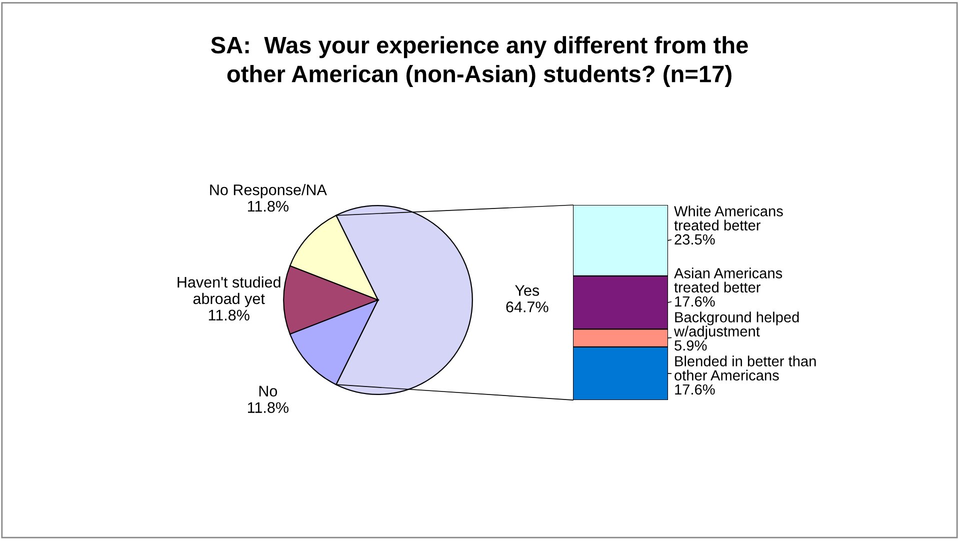 This screenshot has width=959, height=560. What do you see at coordinates (690, 345) in the screenshot?
I see `data-label: 5.9%` at bounding box center [690, 345].